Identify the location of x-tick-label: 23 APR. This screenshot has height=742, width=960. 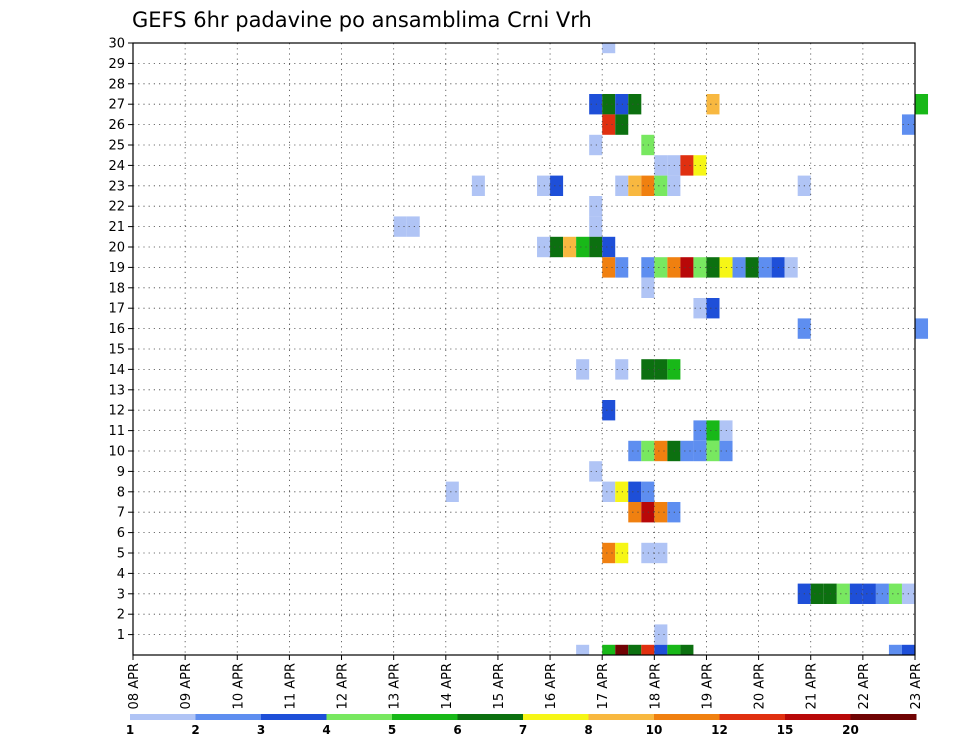
(916, 686).